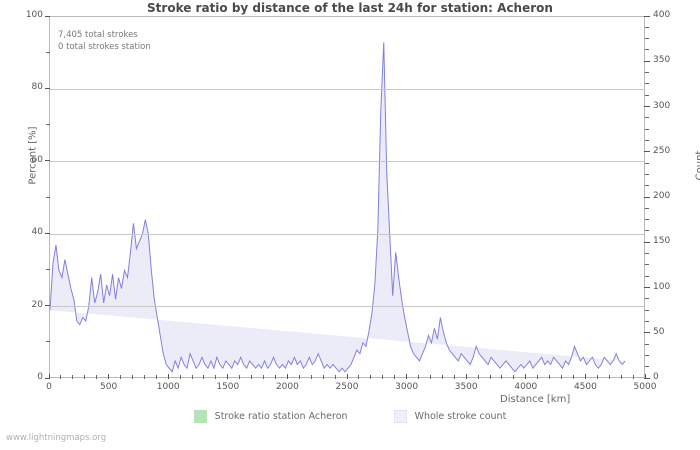 This screenshot has width=700, height=450. I want to click on x-axis-tick-label: 2000, so click(287, 387).